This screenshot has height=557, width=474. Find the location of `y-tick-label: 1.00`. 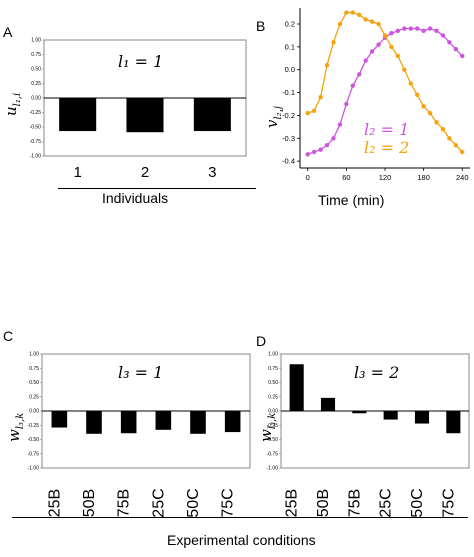

y-tick-label: 1.00 is located at coordinates (273, 355).